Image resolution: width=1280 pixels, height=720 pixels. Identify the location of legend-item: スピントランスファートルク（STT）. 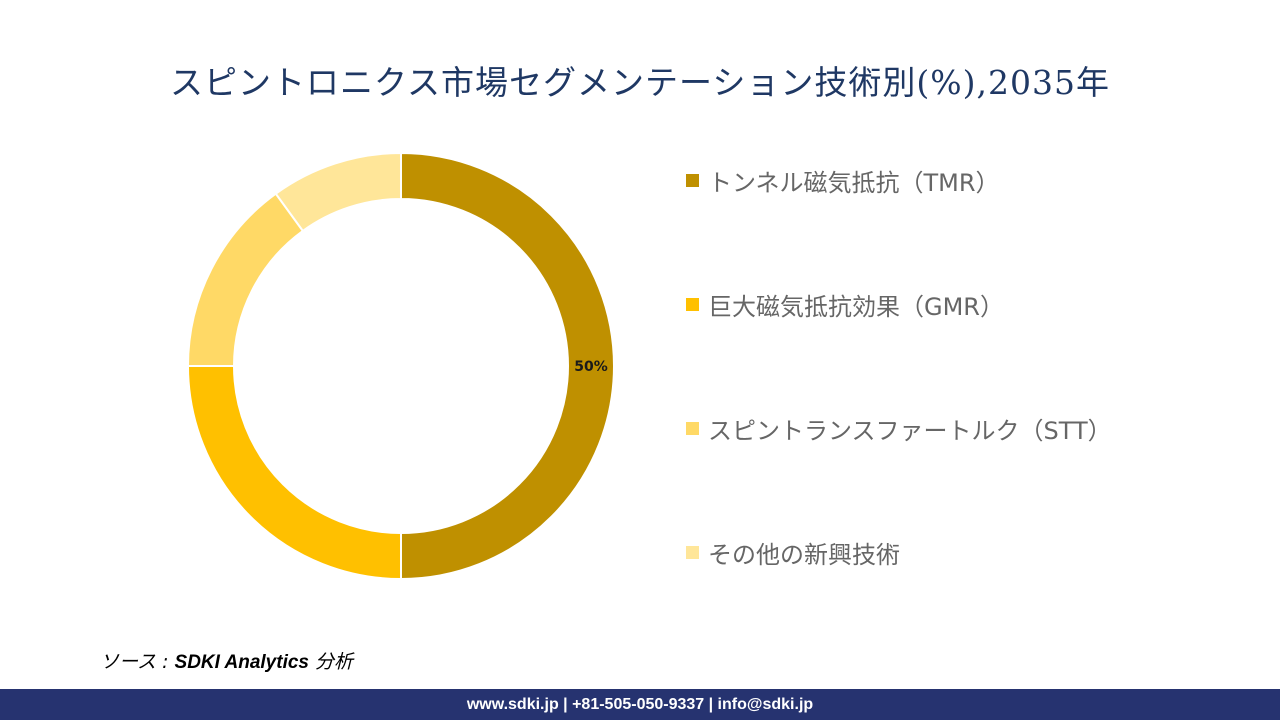
(899, 428).